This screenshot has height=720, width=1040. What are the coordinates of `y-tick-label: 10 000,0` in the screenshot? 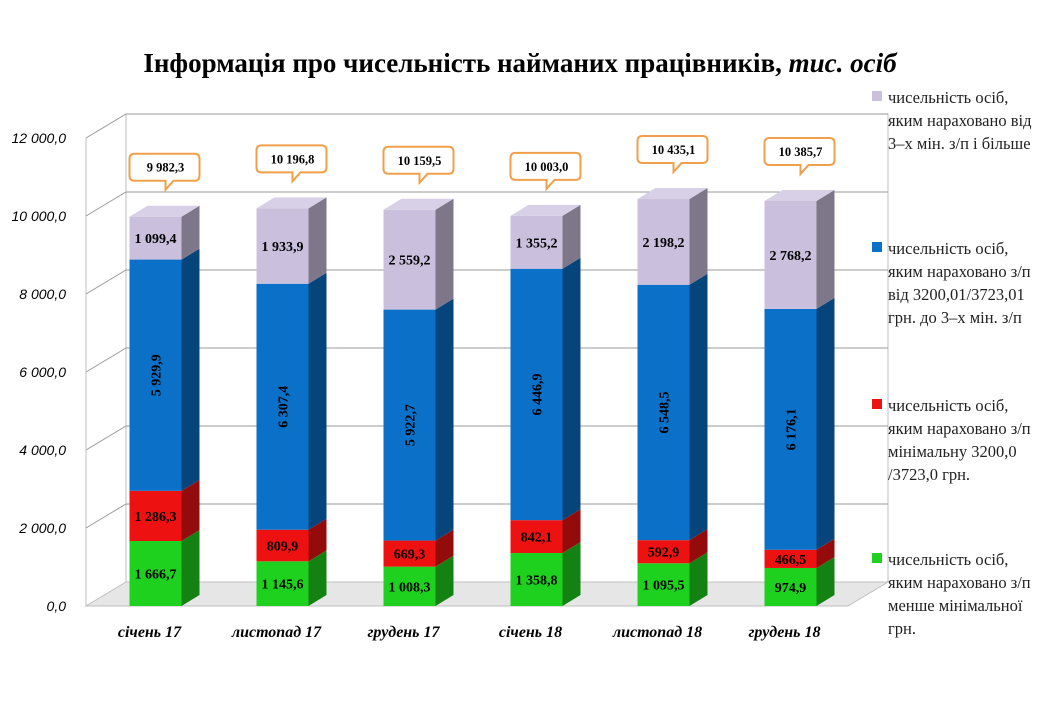 It's located at (39, 216).